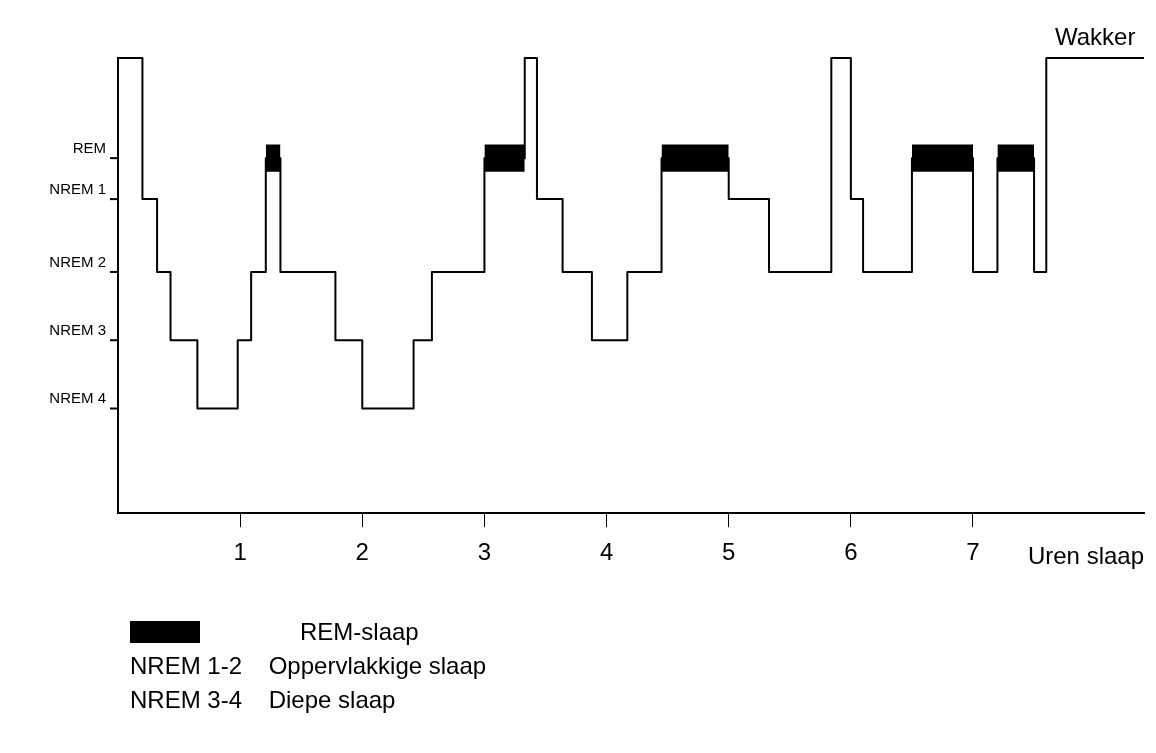  Describe the element at coordinates (973, 552) in the screenshot. I see `x-tick-label: 7` at that location.